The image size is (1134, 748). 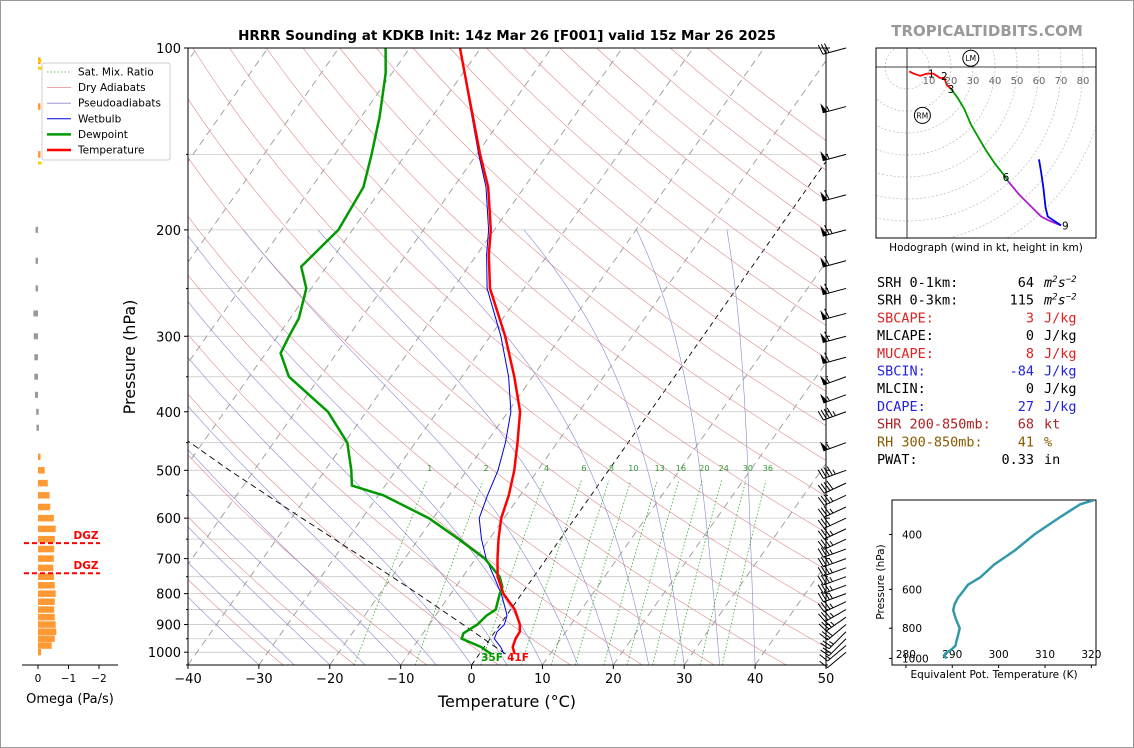 I want to click on index-unit: kt, so click(x=1052, y=425).